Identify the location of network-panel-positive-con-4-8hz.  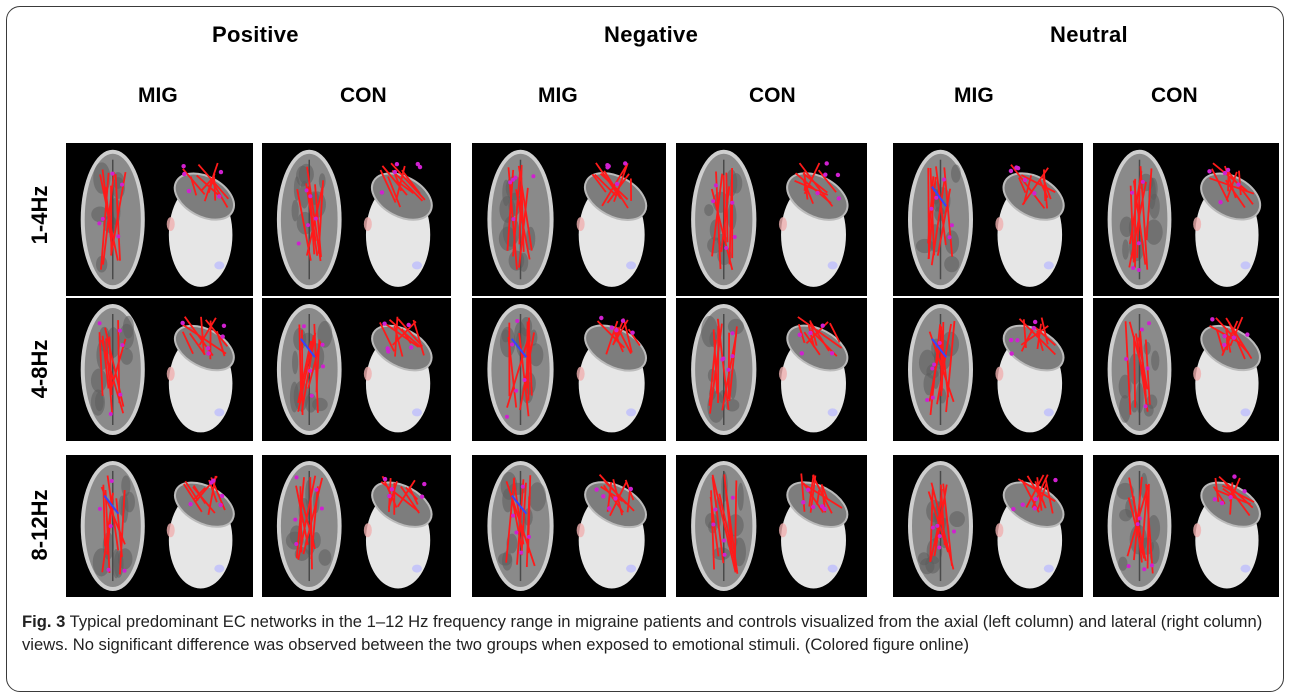
(356, 369).